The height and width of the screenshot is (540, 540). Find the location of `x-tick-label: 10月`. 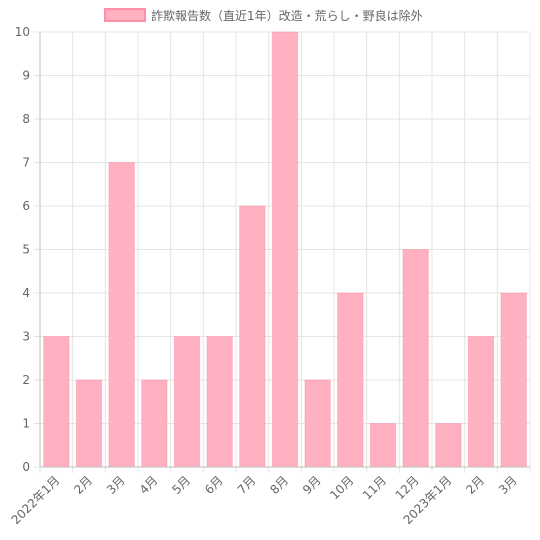

x-tick-label: 10月 is located at coordinates (341, 487).